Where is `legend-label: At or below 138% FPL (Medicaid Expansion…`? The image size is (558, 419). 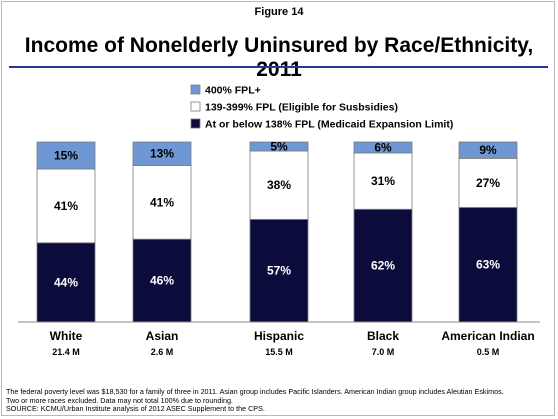 legend-label: At or below 138% FPL (Medicaid Expansion… is located at coordinates (329, 125).